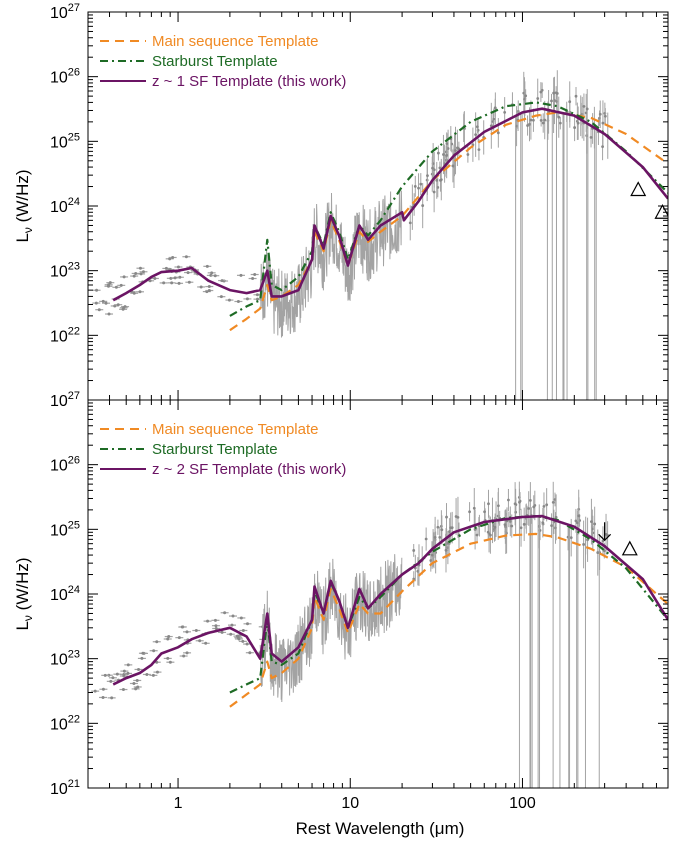 Image resolution: width=678 pixels, height=847 pixels. Describe the element at coordinates (249, 469) in the screenshot. I see `legend-label: z ~ 2 SF Template (this work)` at that location.